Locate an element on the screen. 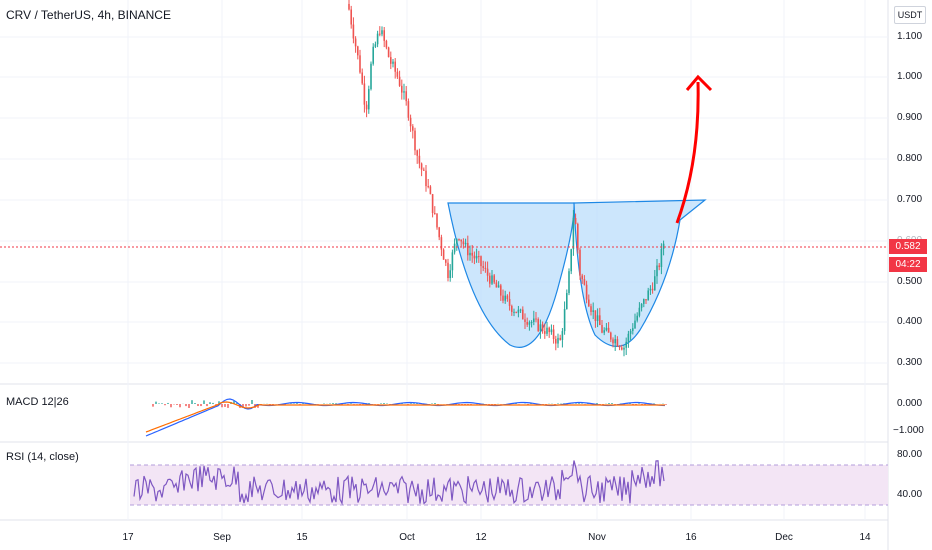 This screenshot has width=932, height=550. price-tick: 0.800 is located at coordinates (910, 158).